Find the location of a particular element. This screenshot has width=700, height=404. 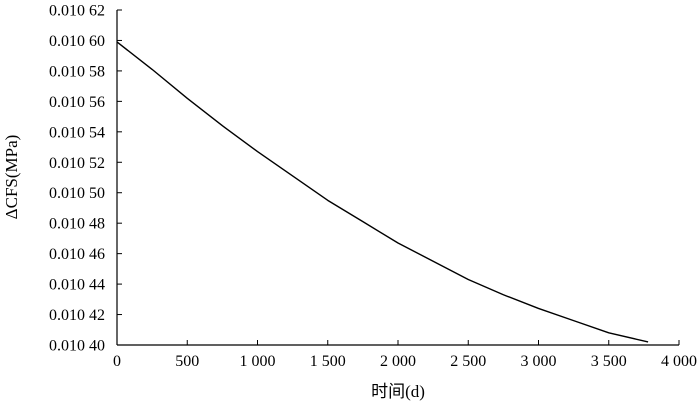

y-tick-label: 0.010 44 is located at coordinates (77, 285).